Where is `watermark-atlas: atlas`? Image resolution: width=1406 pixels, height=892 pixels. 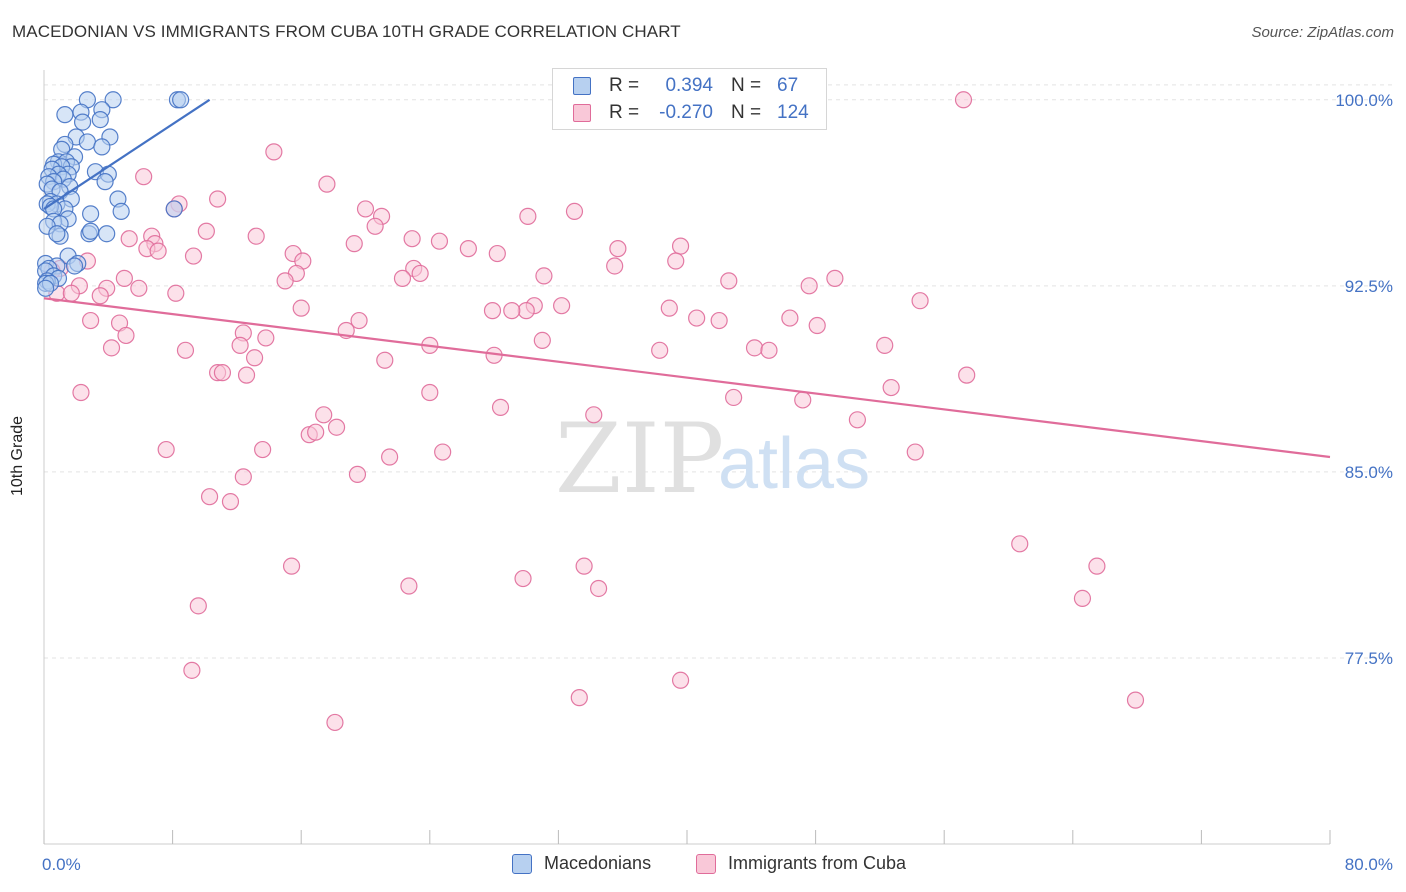
watermark-atlas: atlas is located at coordinates (794, 464).